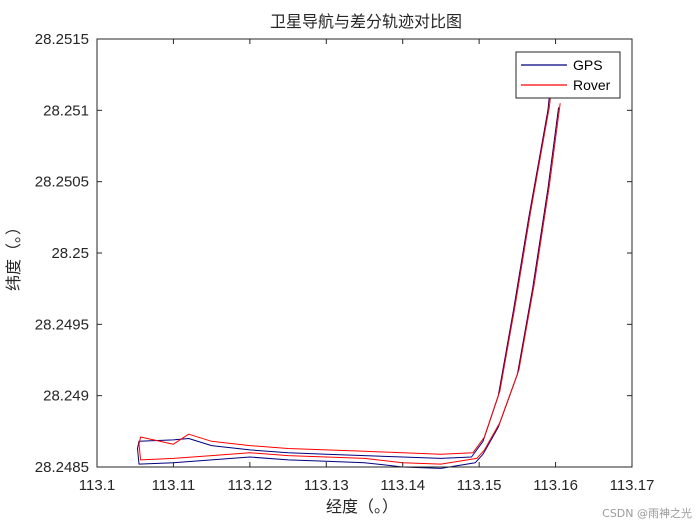  What do you see at coordinates (62, 39) in the screenshot?
I see `y-tick-label: 28.2515` at bounding box center [62, 39].